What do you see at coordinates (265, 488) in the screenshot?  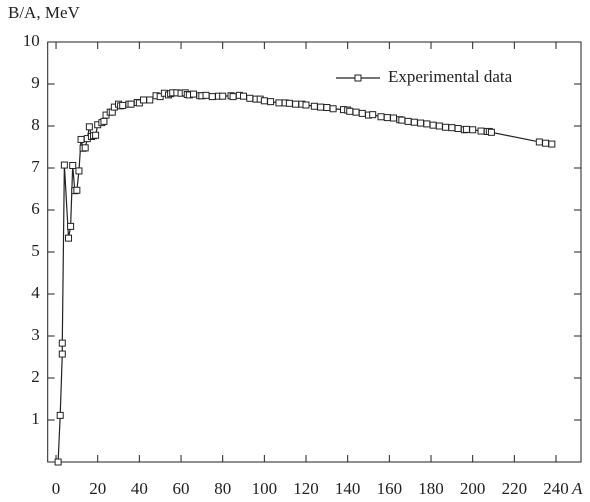 I see `x-tick-label: 100` at bounding box center [265, 488].